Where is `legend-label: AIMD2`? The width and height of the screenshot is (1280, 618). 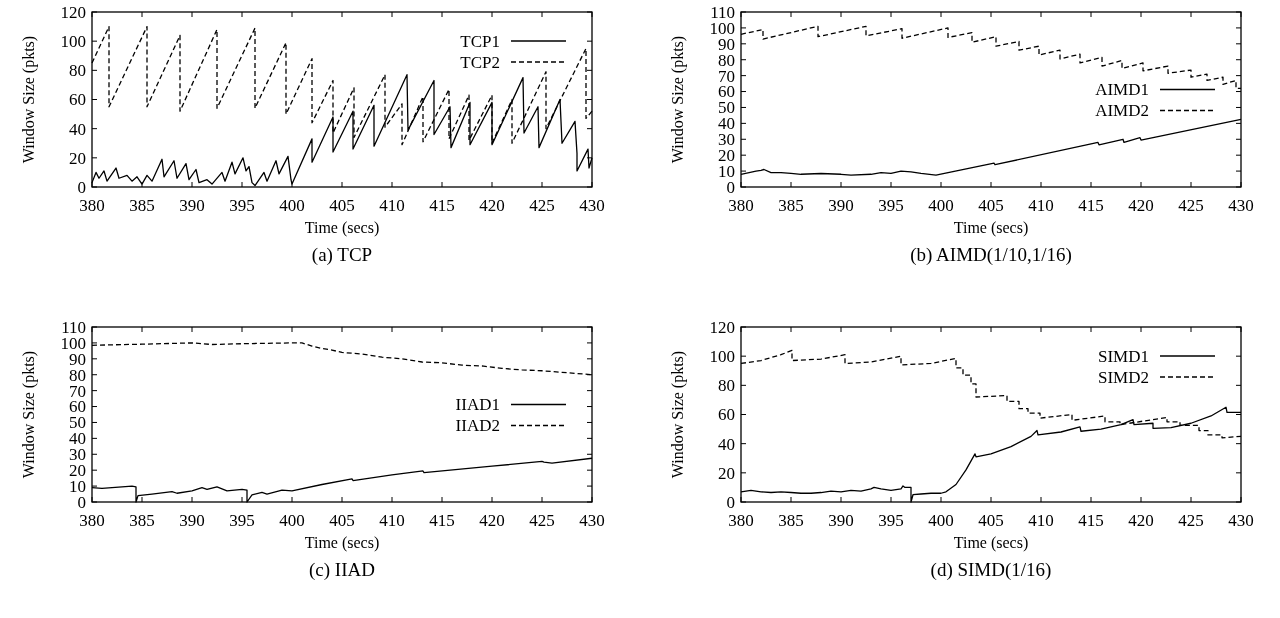
legend-label: AIMD2 is located at coordinates (1122, 111).